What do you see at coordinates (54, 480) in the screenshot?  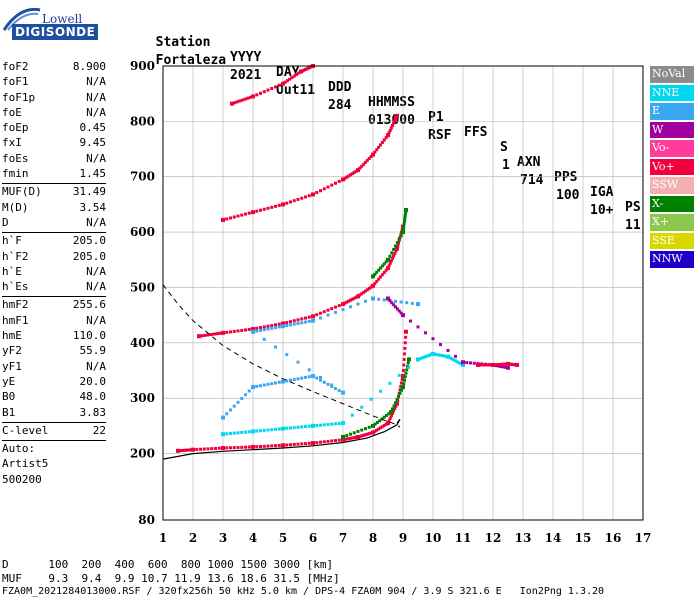 I see `param-row: 500200` at bounding box center [54, 480].